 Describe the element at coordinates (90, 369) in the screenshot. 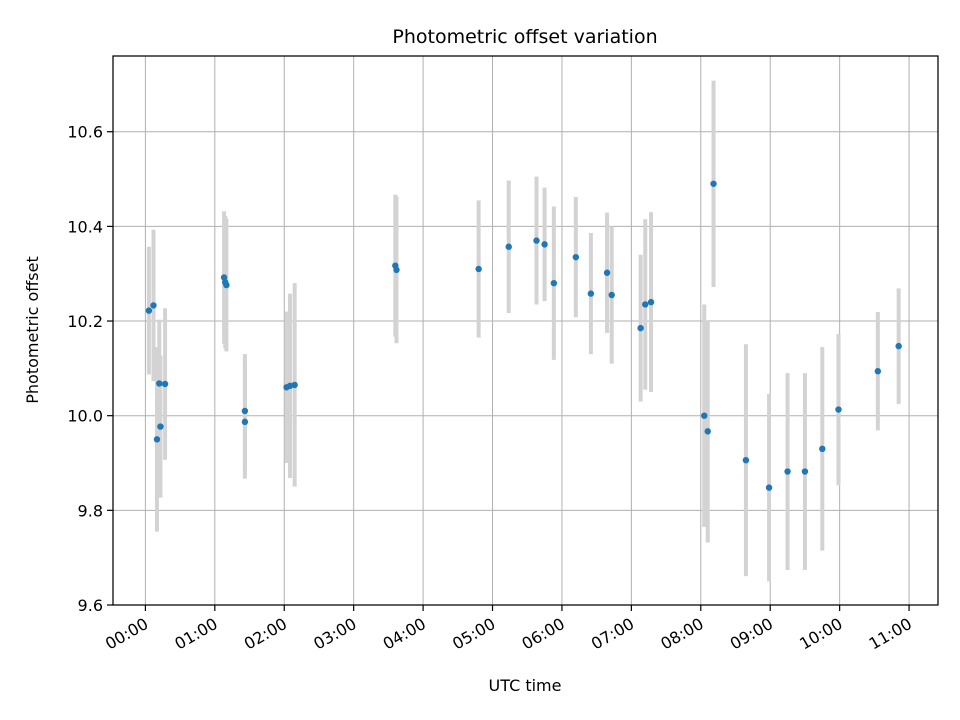

I see `y-axis-ticks: 9.6 9.8 10.0 10.2 10.4 10.6` at that location.